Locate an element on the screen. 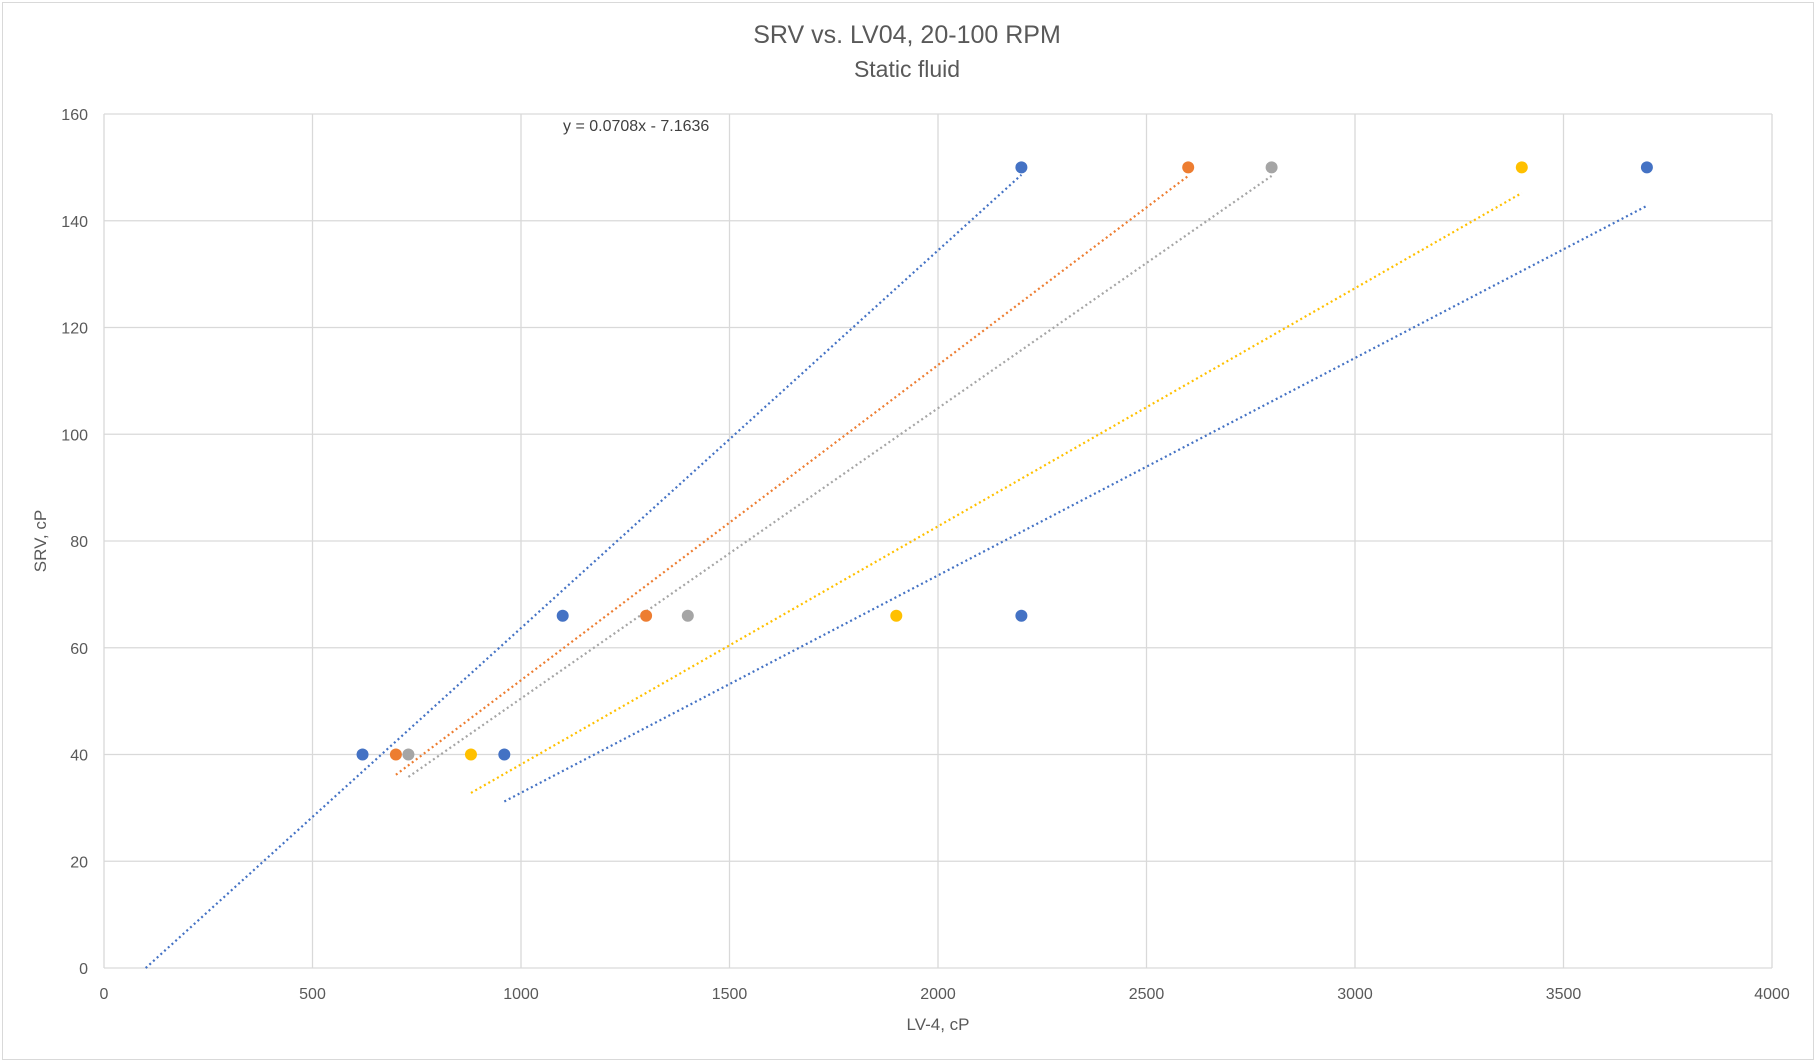 The width and height of the screenshot is (1816, 1062). x-tick-label: 2000 is located at coordinates (938, 994).